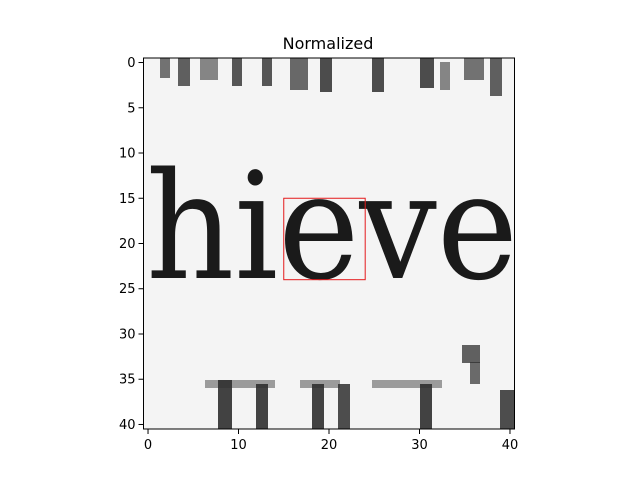  Describe the element at coordinates (131, 63) in the screenshot. I see `y-tick-label: 0` at that location.